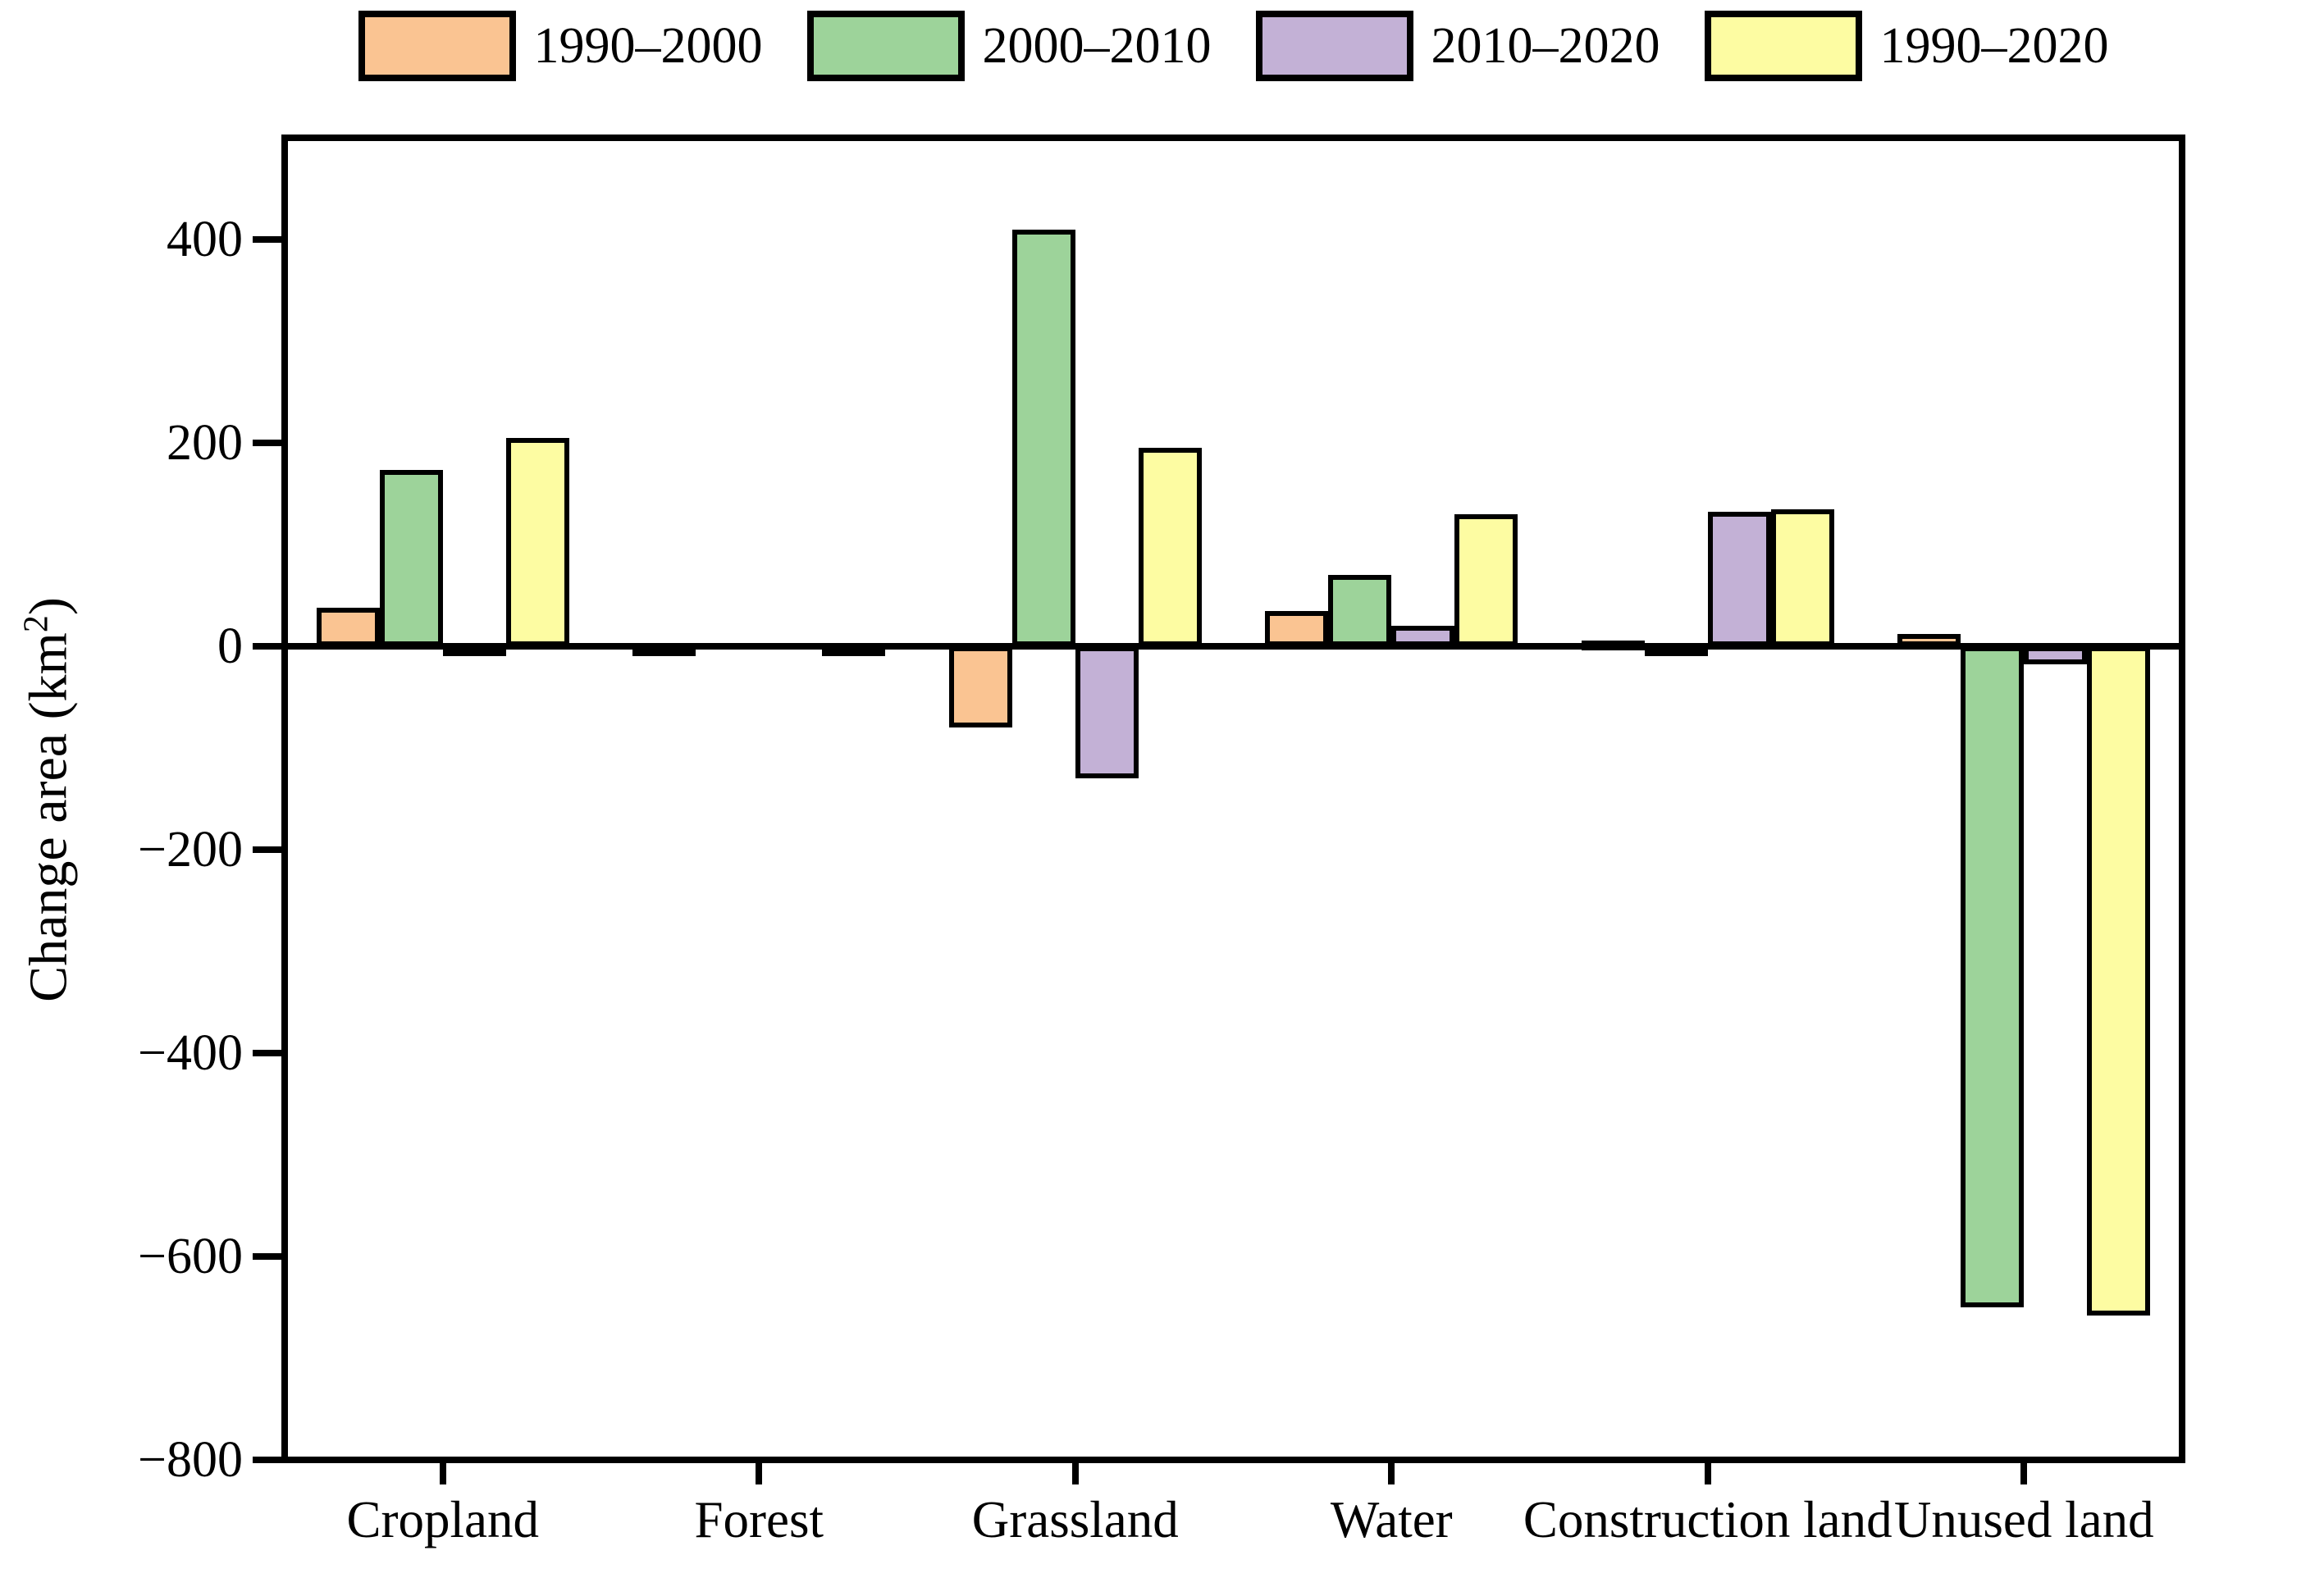 This screenshot has width=2324, height=1587. What do you see at coordinates (1993, 977) in the screenshot?
I see `bar-unused-land-2000-2010` at bounding box center [1993, 977].